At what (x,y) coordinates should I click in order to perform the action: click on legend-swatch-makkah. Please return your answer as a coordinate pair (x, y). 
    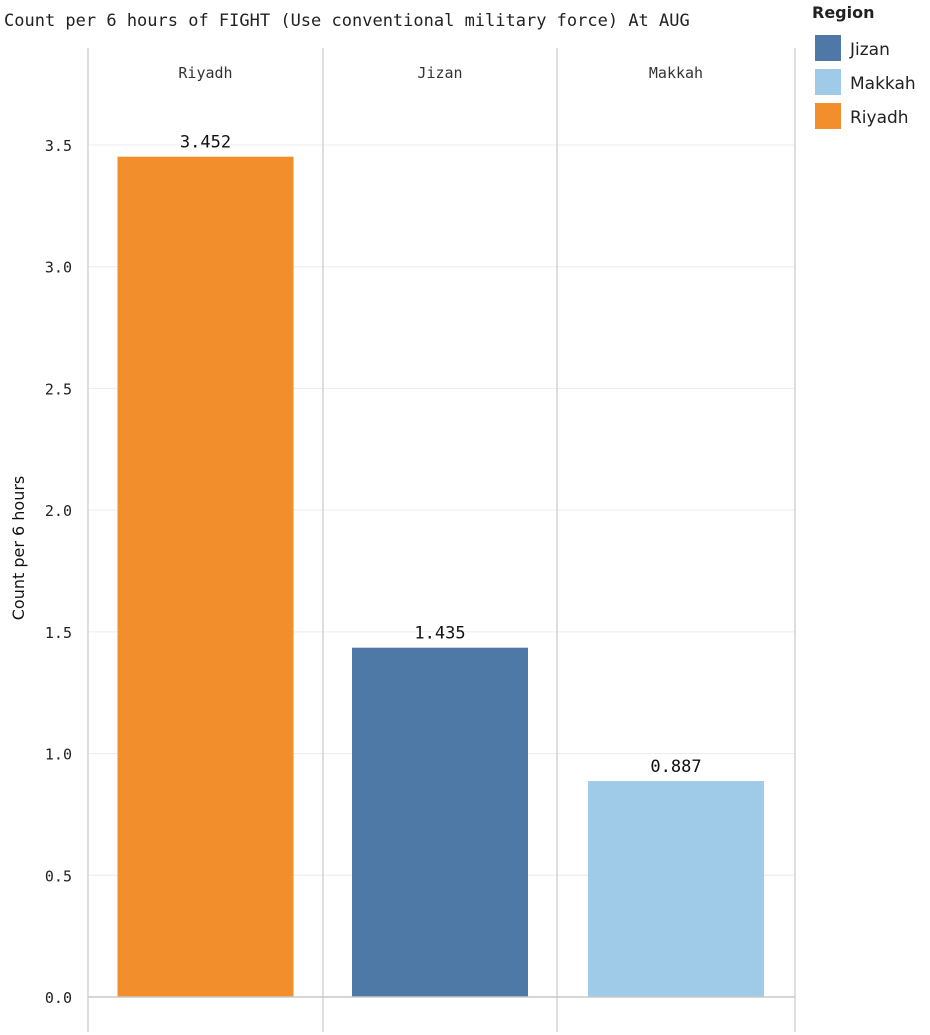
    Looking at the image, I should click on (828, 82).